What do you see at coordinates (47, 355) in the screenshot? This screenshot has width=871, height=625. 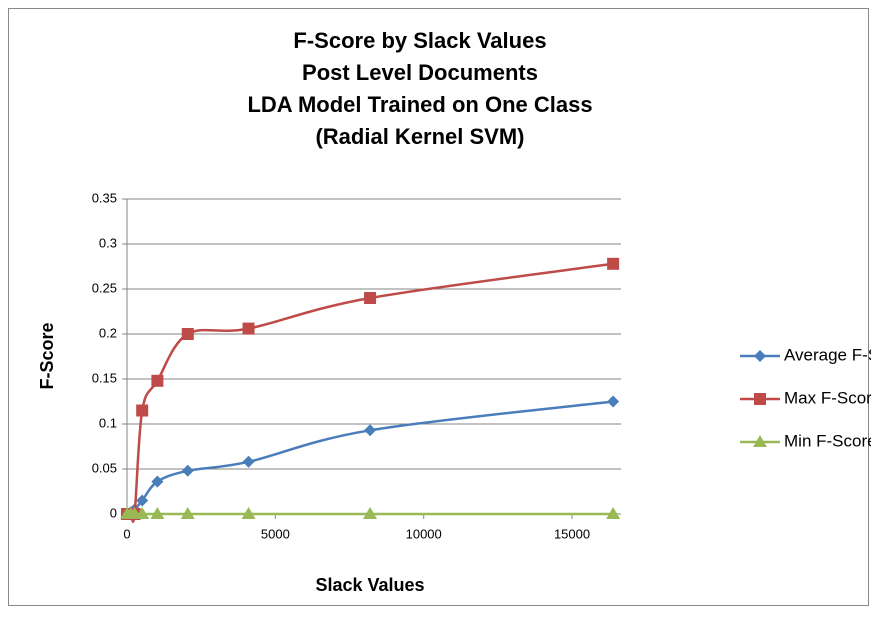 I see `y-axis-title: F-Score` at bounding box center [47, 355].